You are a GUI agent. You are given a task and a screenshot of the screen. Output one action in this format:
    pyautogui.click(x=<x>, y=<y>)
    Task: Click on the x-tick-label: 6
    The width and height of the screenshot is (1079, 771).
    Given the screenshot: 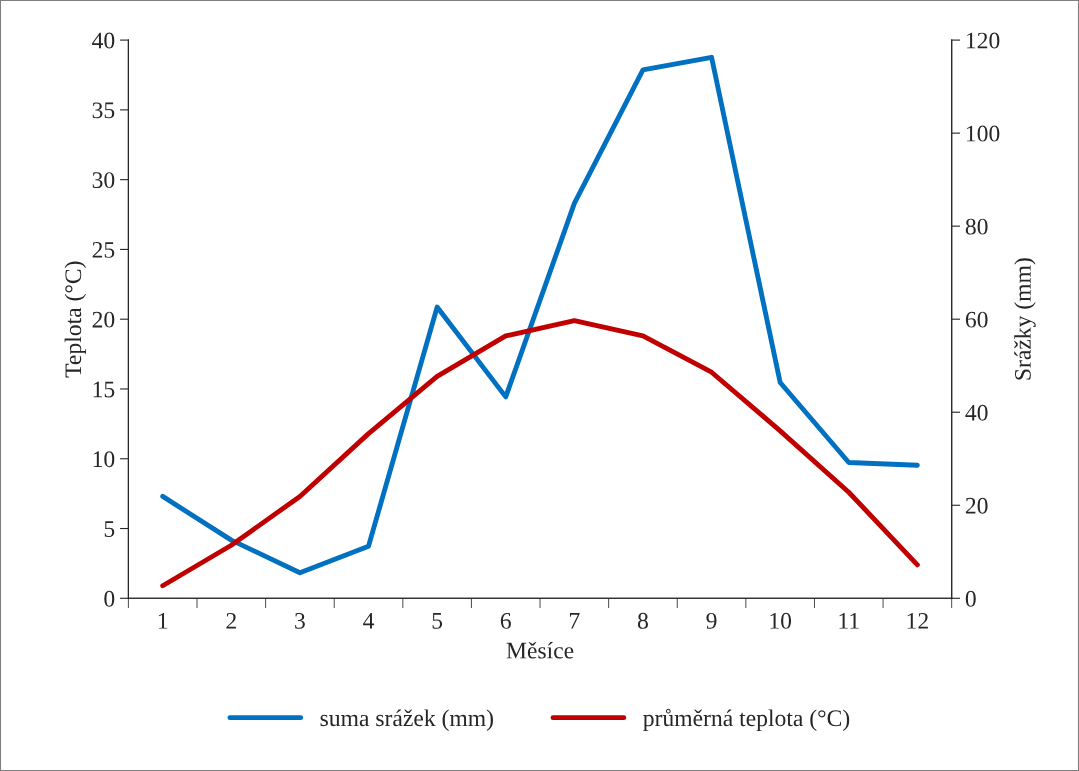 What is the action you would take?
    pyautogui.click(x=505, y=620)
    